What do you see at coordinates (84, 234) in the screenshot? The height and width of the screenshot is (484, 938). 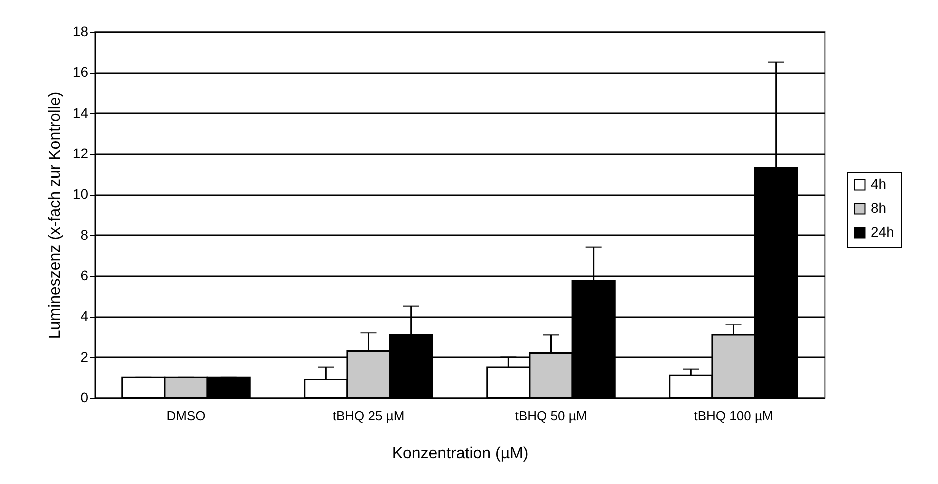 I see `y-tick-label: 8` at bounding box center [84, 234].